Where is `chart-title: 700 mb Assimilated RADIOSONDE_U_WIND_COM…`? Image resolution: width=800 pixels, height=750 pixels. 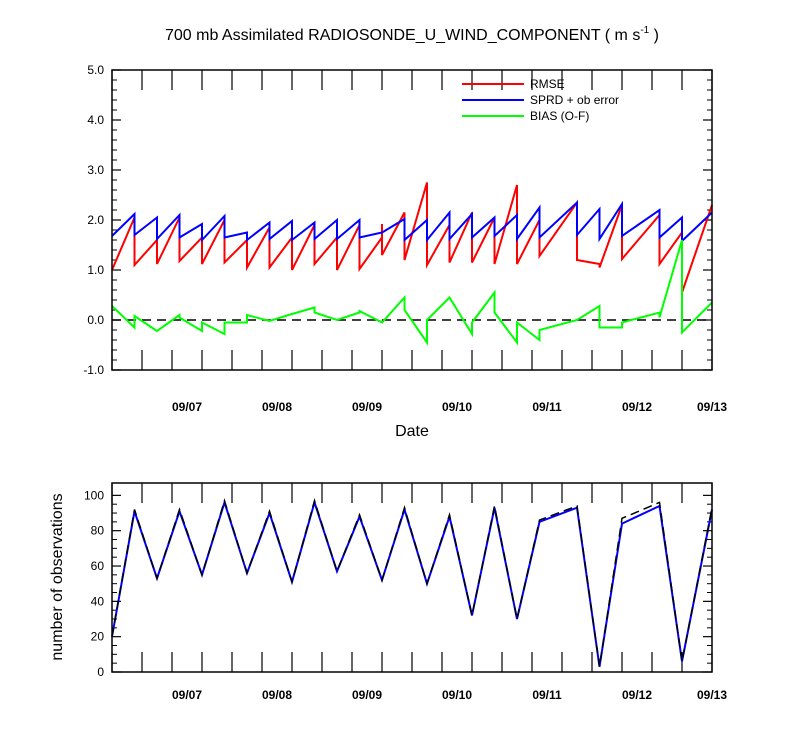 chart-title: 700 mb Assimilated RADIOSONDE_U_WIND_COM… is located at coordinates (412, 34).